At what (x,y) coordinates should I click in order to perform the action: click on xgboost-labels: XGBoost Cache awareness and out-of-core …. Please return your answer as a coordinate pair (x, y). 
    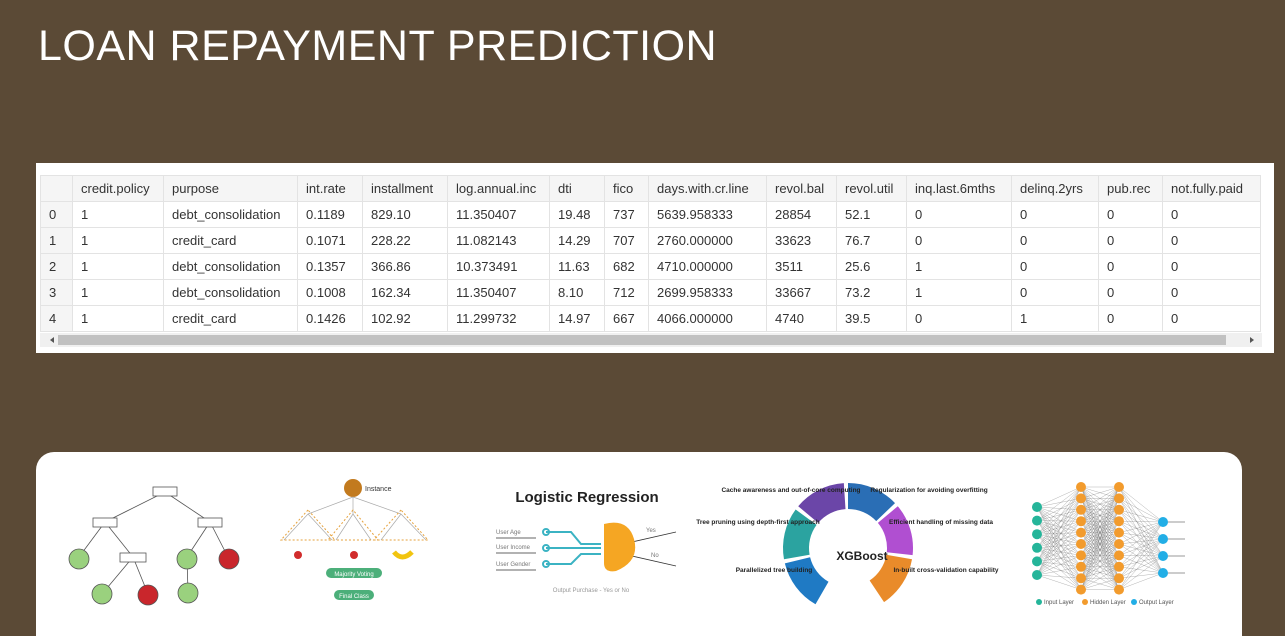
    Looking at the image, I should click on (847, 530).